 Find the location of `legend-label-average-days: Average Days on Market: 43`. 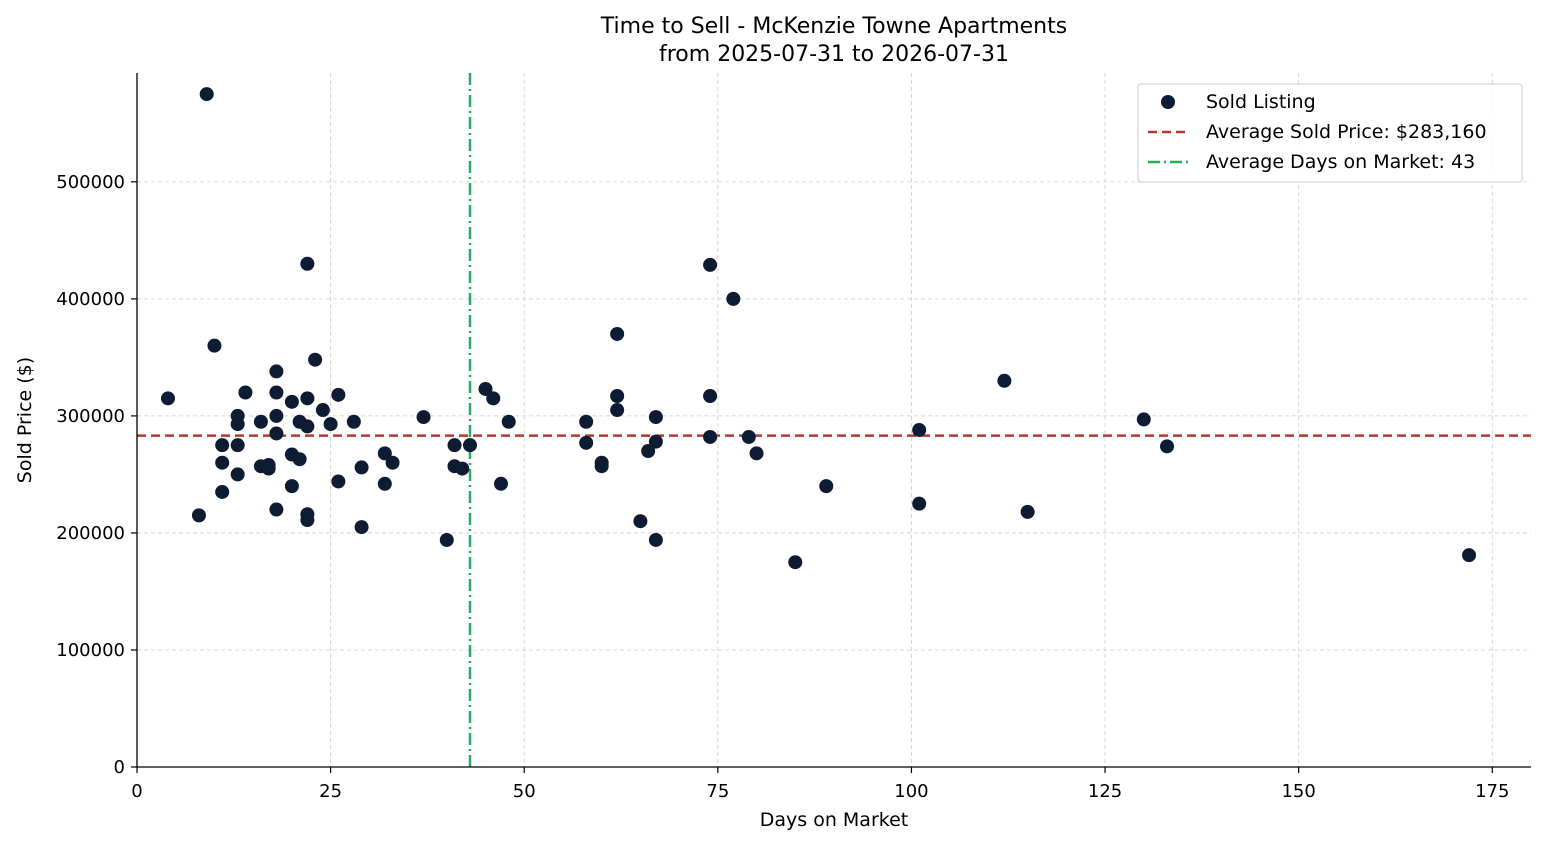

legend-label-average-days: Average Days on Market: 43 is located at coordinates (1340, 162).